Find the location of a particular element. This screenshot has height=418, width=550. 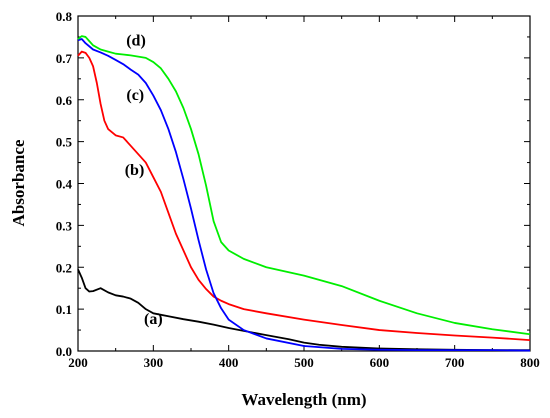

y-tick-label: 0.7 is located at coordinates (64, 58).